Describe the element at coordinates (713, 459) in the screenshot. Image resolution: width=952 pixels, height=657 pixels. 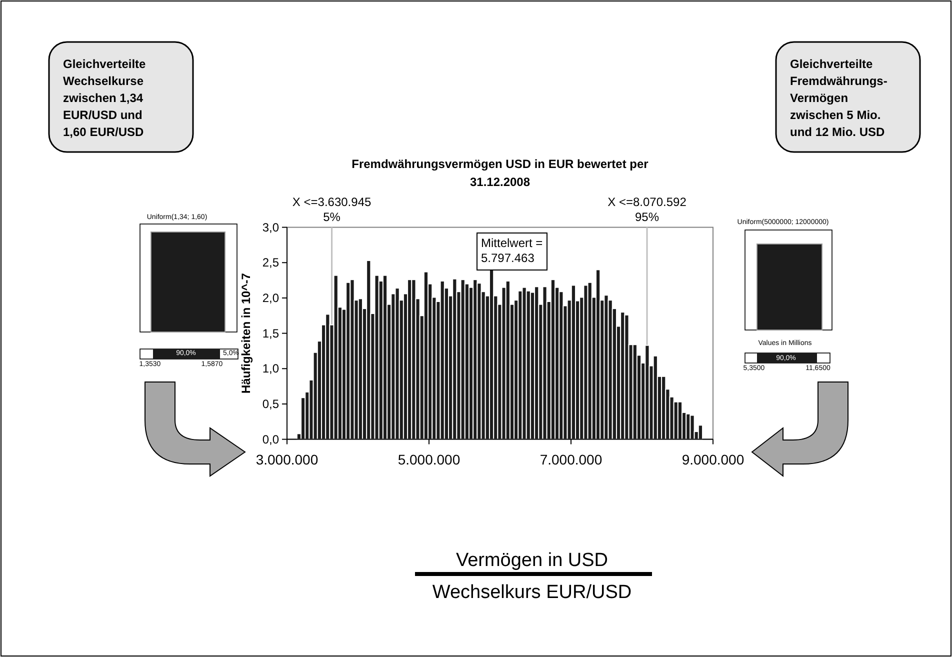
I see `x-tick-label: 9.000.000` at that location.